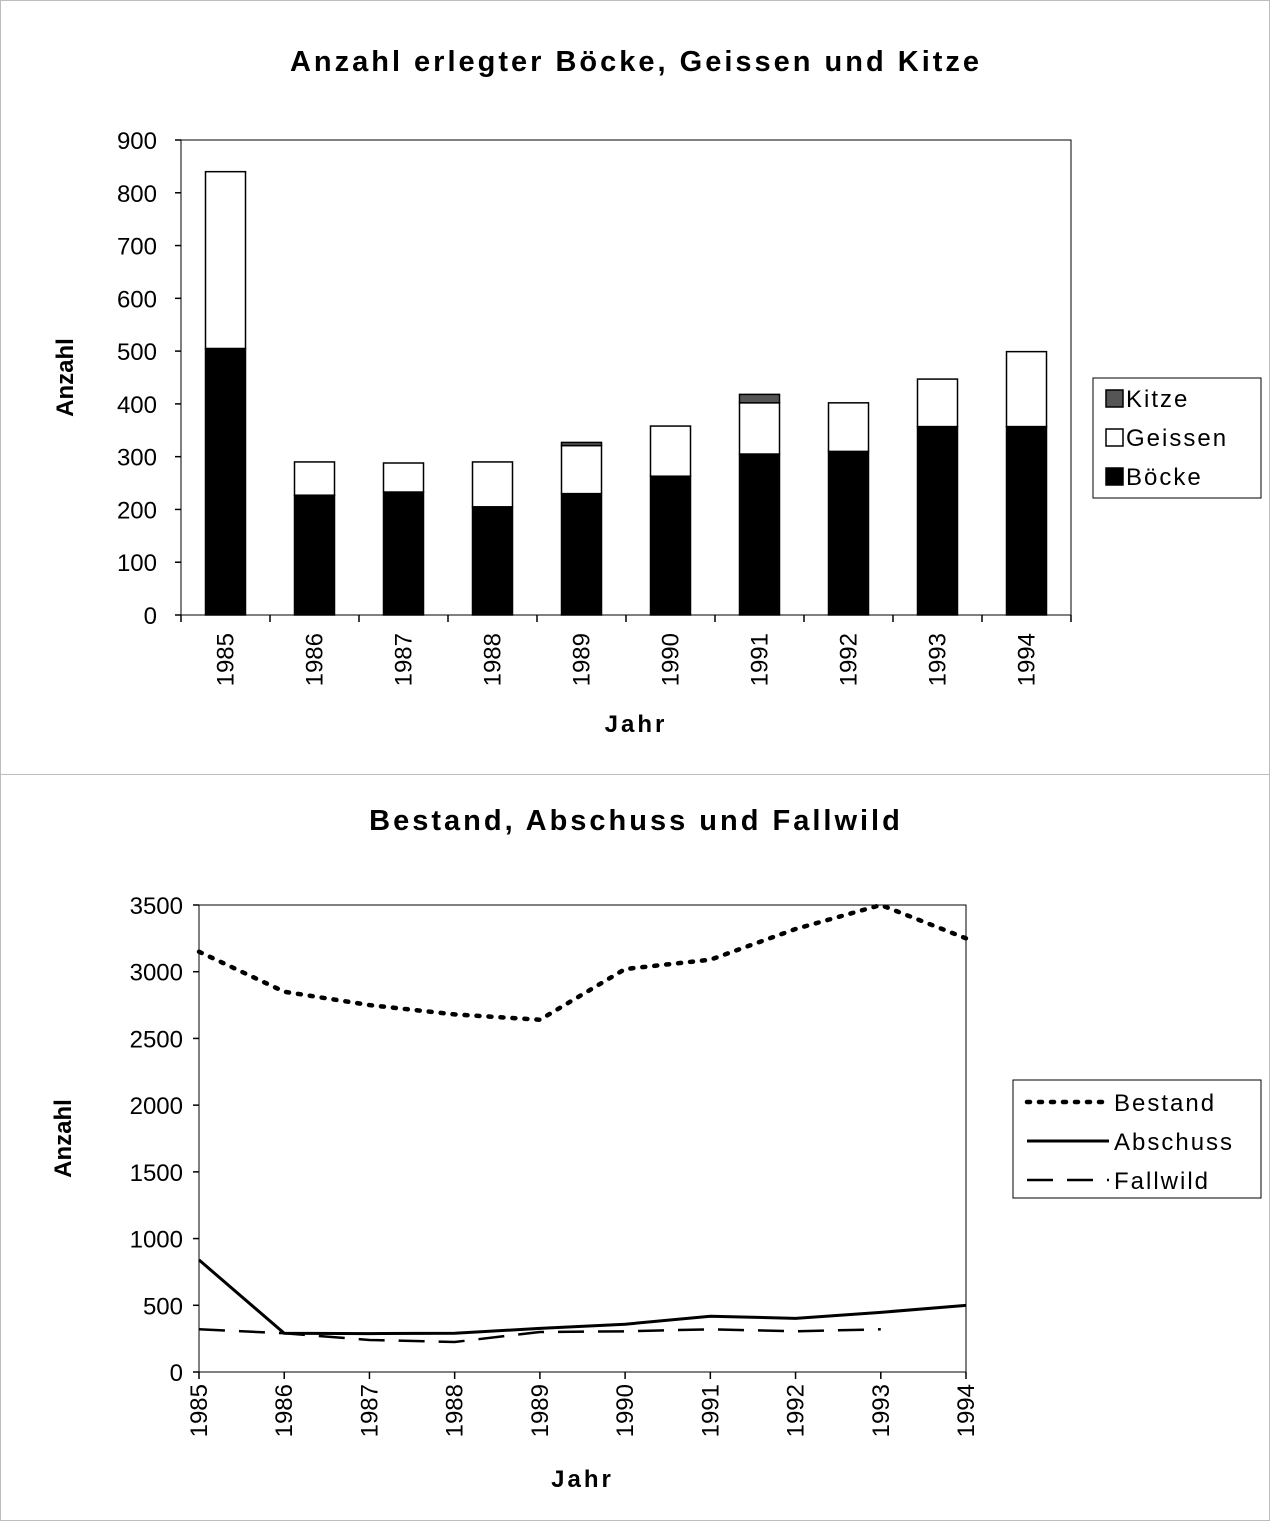 The height and width of the screenshot is (1521, 1270). What do you see at coordinates (848, 427) in the screenshot?
I see `bar-Geissen-1992` at bounding box center [848, 427].